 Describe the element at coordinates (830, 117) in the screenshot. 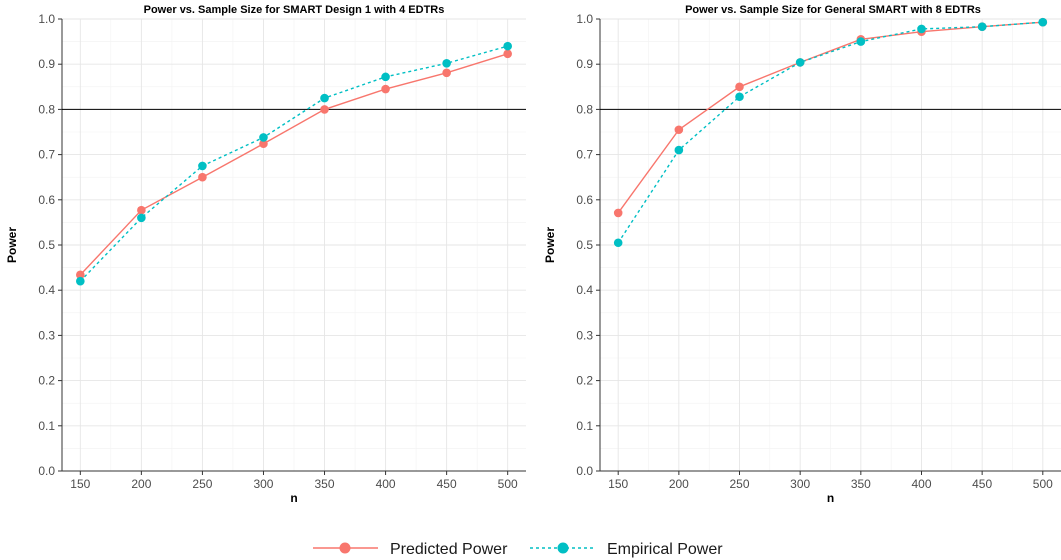

I see `series-line-predicted` at that location.